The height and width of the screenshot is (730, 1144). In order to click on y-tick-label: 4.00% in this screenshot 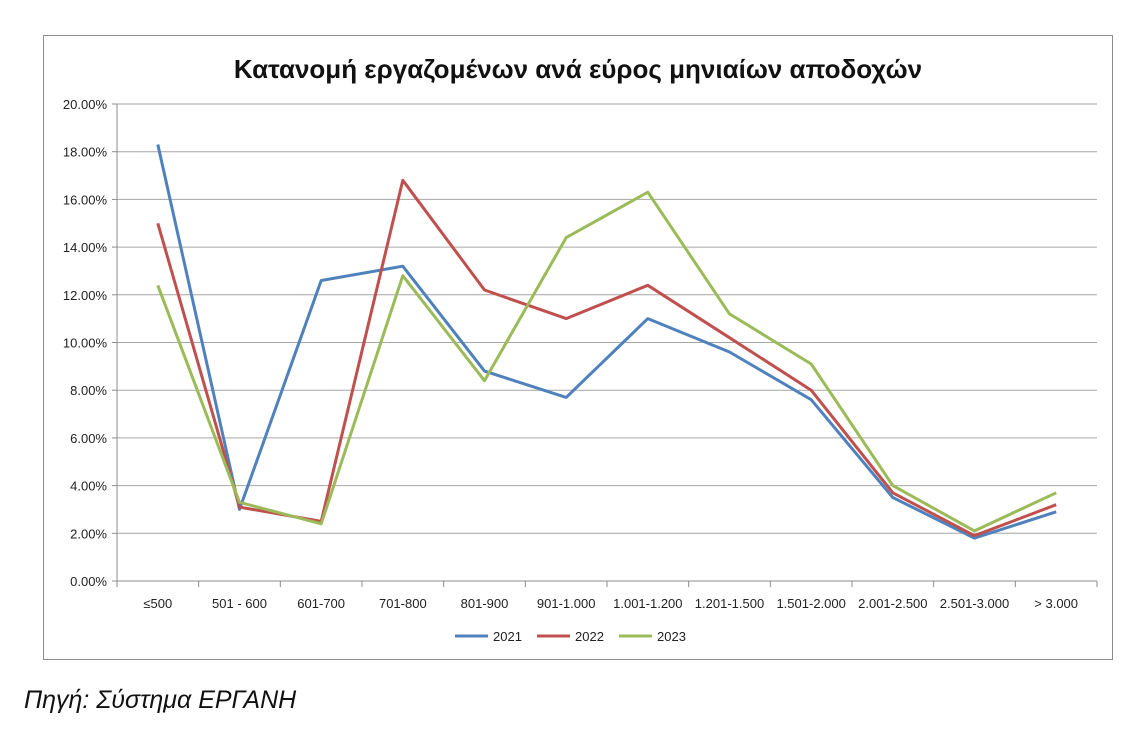, I will do `click(88, 486)`.